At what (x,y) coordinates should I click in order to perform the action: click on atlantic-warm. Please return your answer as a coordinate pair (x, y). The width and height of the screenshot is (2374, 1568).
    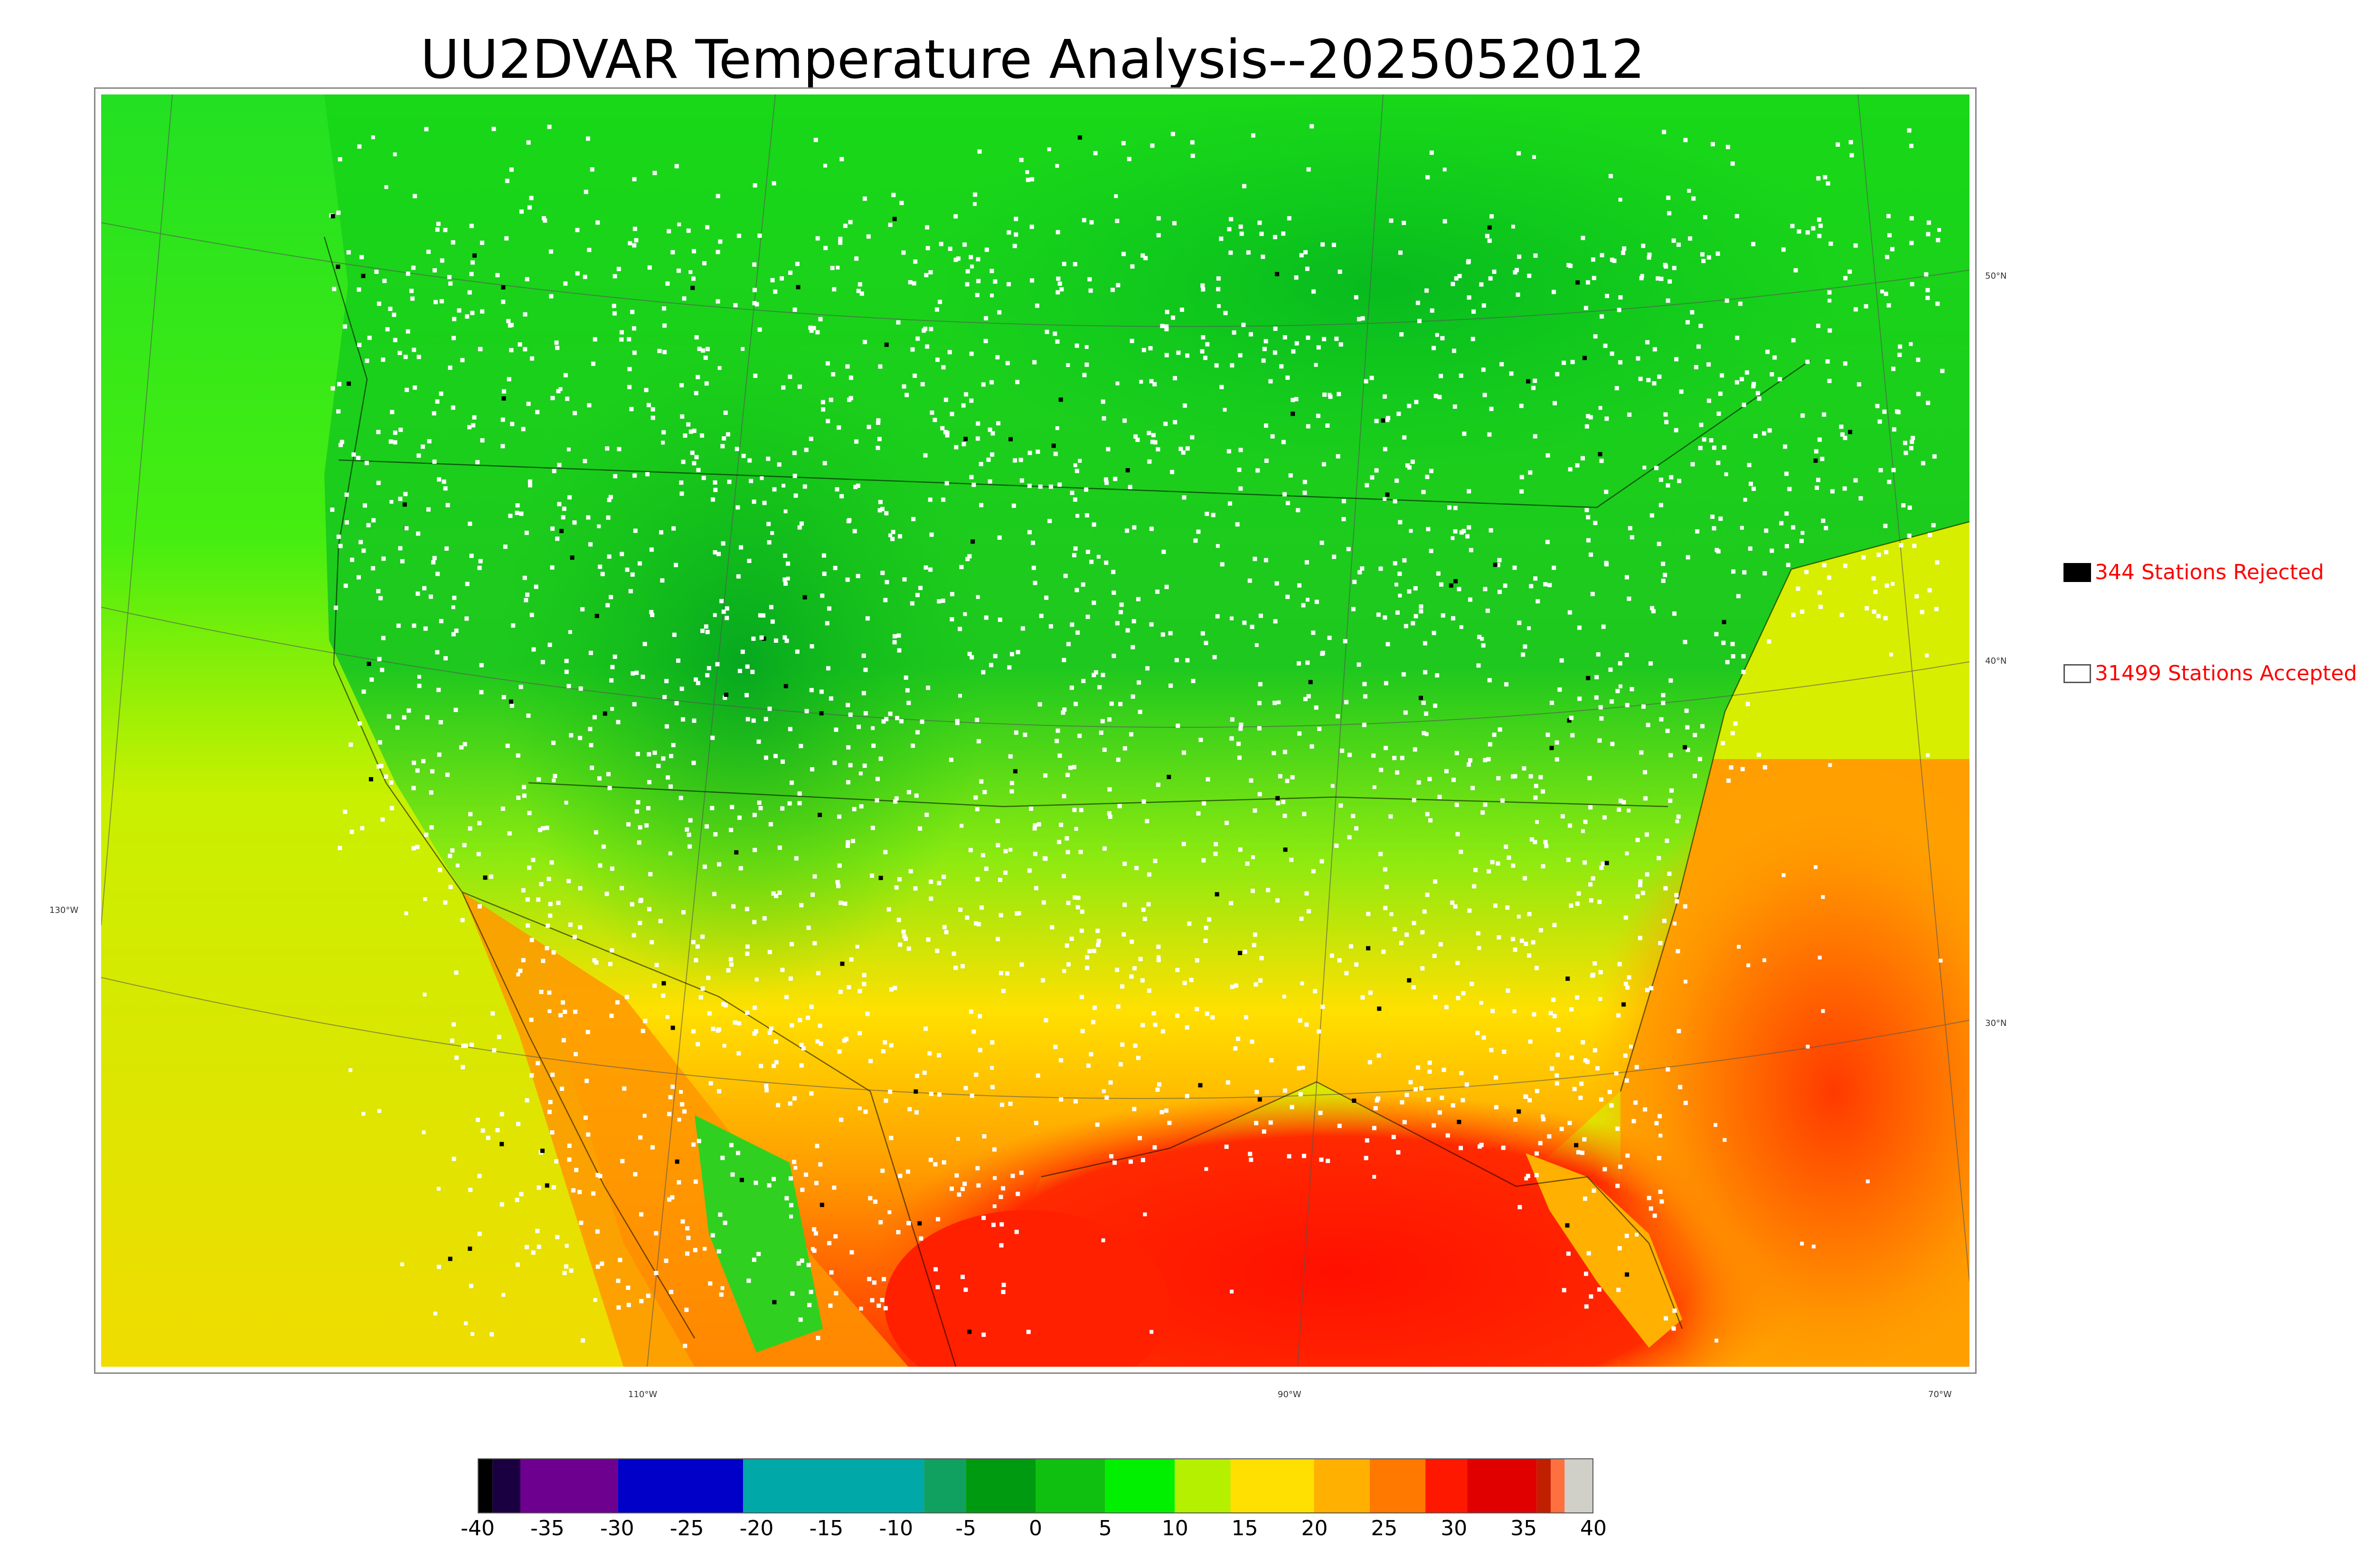
    Looking at the image, I should click on (1778, 1063).